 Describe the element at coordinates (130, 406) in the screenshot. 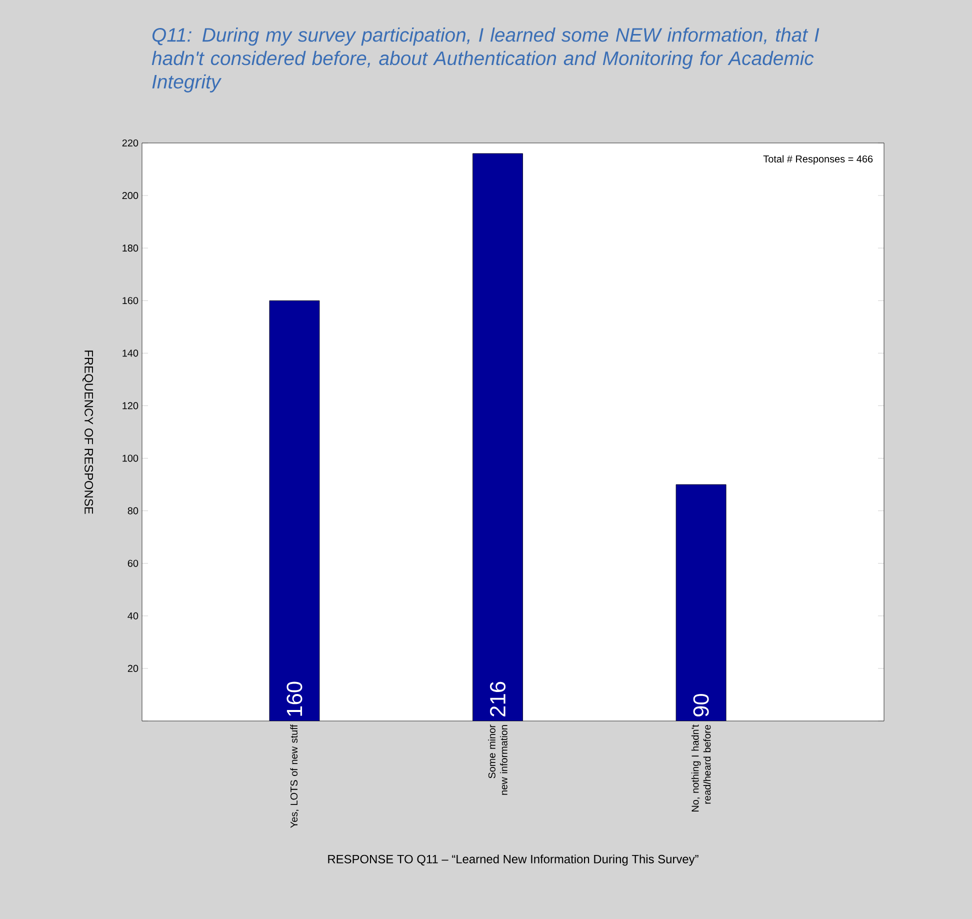

I see `y-tick-label: 120` at that location.